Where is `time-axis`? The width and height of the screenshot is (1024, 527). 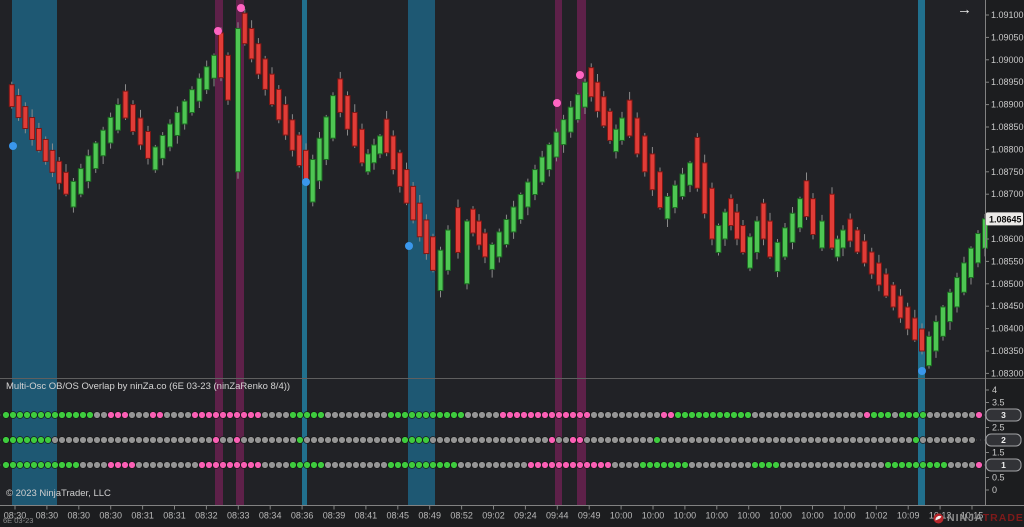
time-axis is located at coordinates (512, 516).